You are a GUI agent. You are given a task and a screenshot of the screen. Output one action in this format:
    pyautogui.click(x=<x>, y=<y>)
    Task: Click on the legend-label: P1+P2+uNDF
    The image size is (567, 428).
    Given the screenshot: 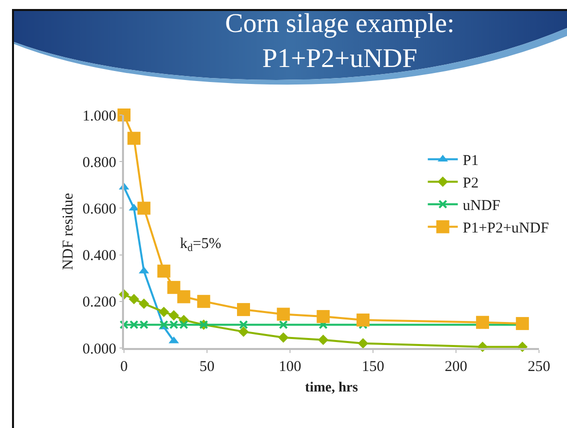 What is the action you would take?
    pyautogui.click(x=505, y=228)
    